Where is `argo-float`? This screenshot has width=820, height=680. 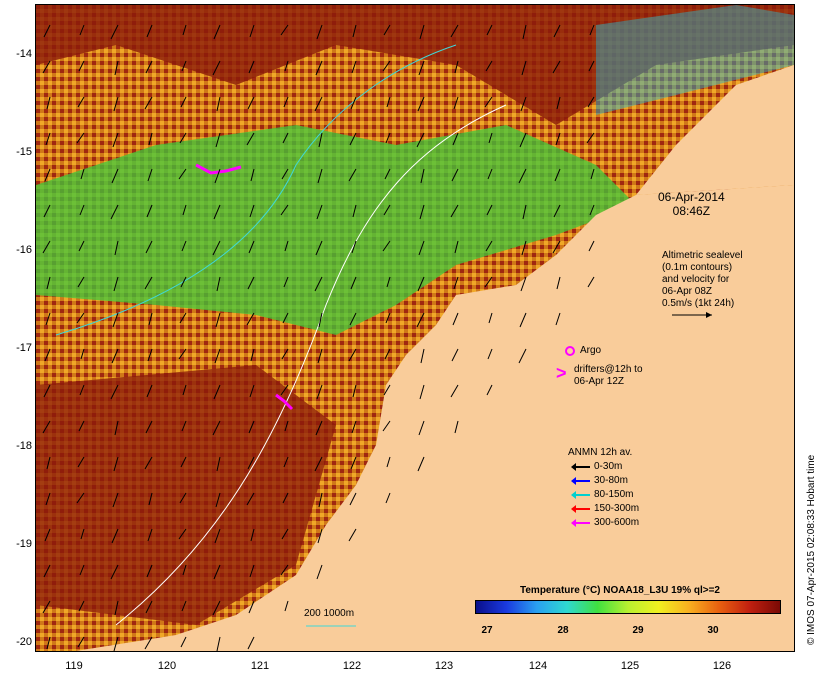
argo-float is located at coordinates (570, 351).